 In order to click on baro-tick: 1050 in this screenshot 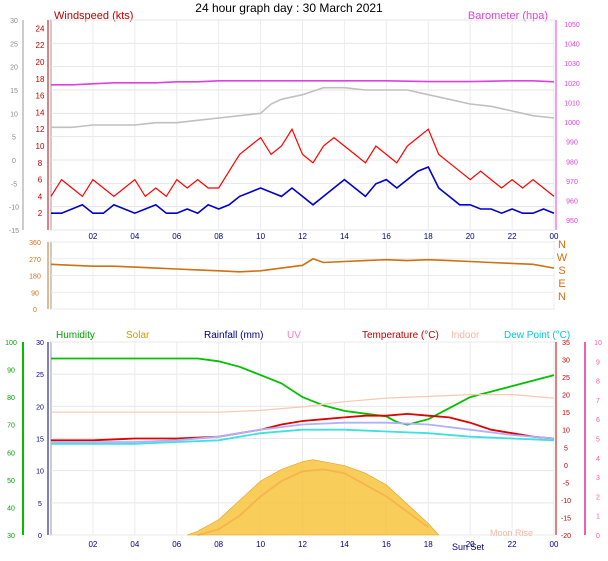, I will do `click(572, 25)`.